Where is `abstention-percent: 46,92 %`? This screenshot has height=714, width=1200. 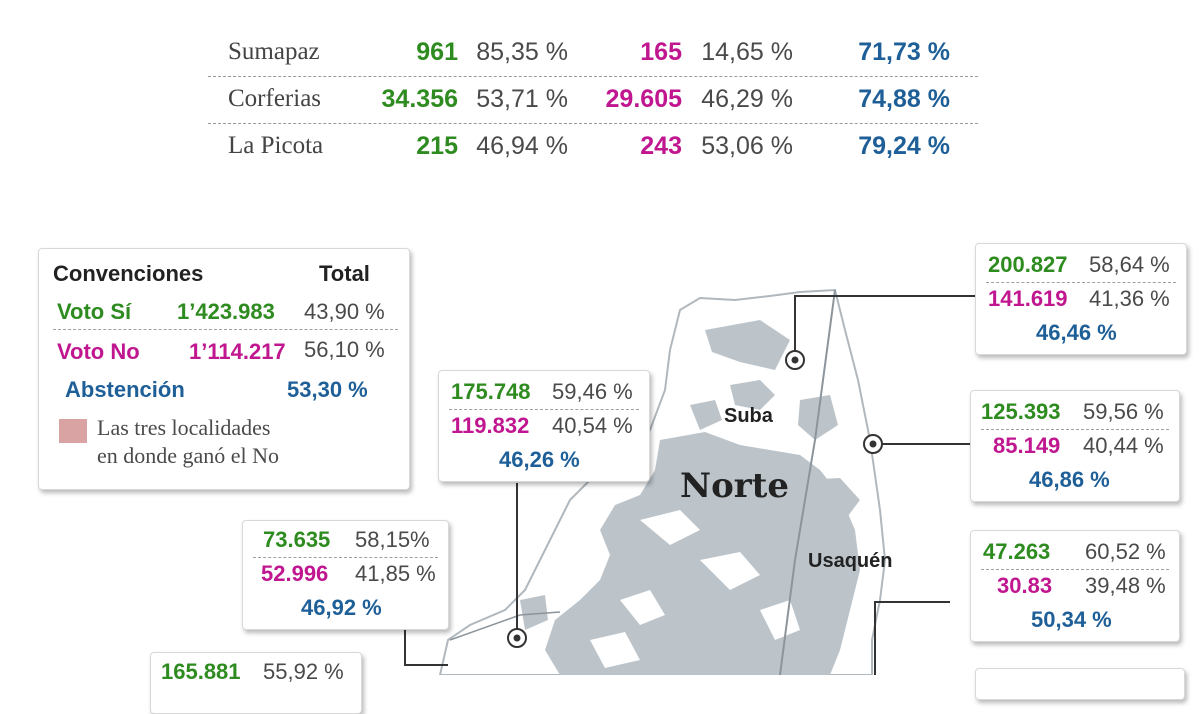
abstention-percent: 46,92 % is located at coordinates (341, 607).